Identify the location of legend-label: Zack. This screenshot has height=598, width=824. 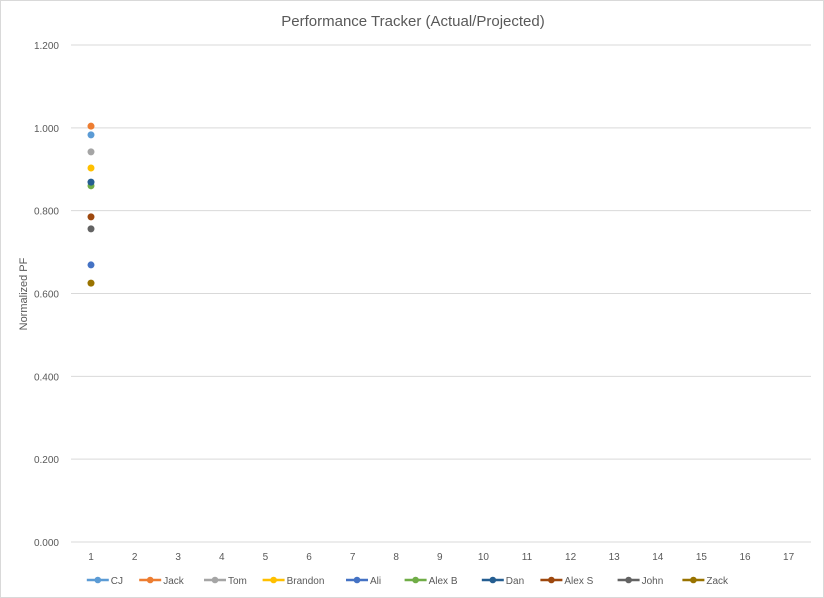
(717, 581).